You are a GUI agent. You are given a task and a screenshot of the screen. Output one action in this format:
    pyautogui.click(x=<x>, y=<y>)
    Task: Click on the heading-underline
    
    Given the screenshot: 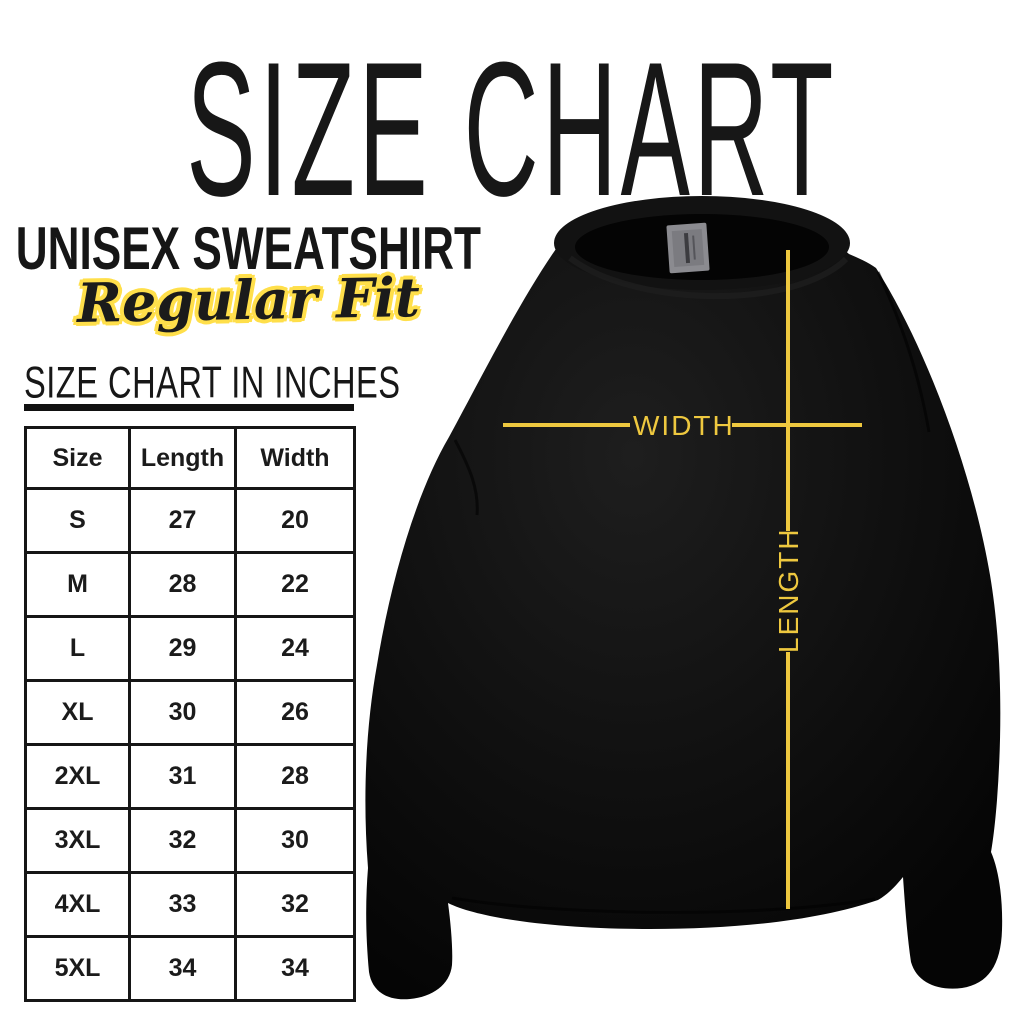 What is the action you would take?
    pyautogui.click(x=189, y=407)
    